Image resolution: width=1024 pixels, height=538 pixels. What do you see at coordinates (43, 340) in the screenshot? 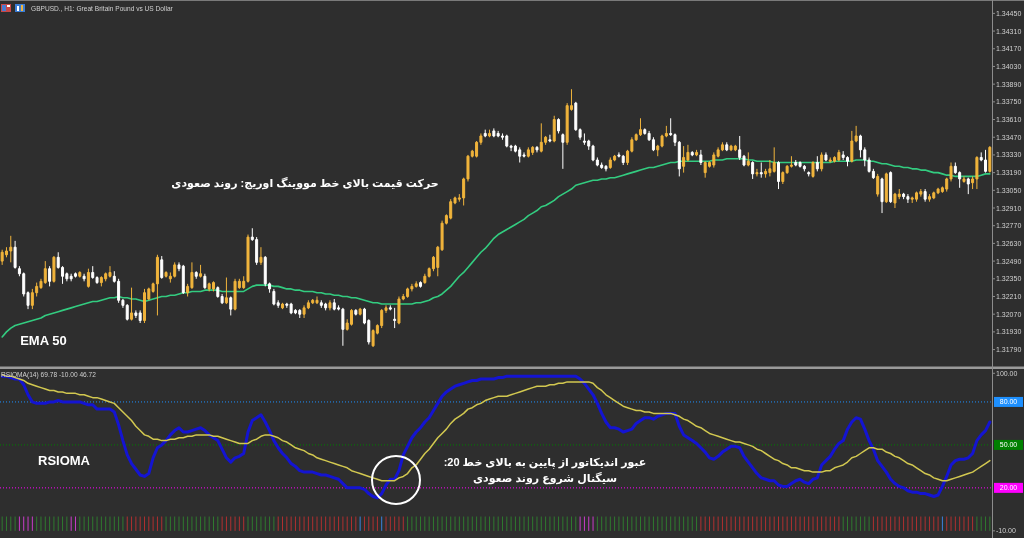
I see `series-label: EMA 50` at bounding box center [43, 340].